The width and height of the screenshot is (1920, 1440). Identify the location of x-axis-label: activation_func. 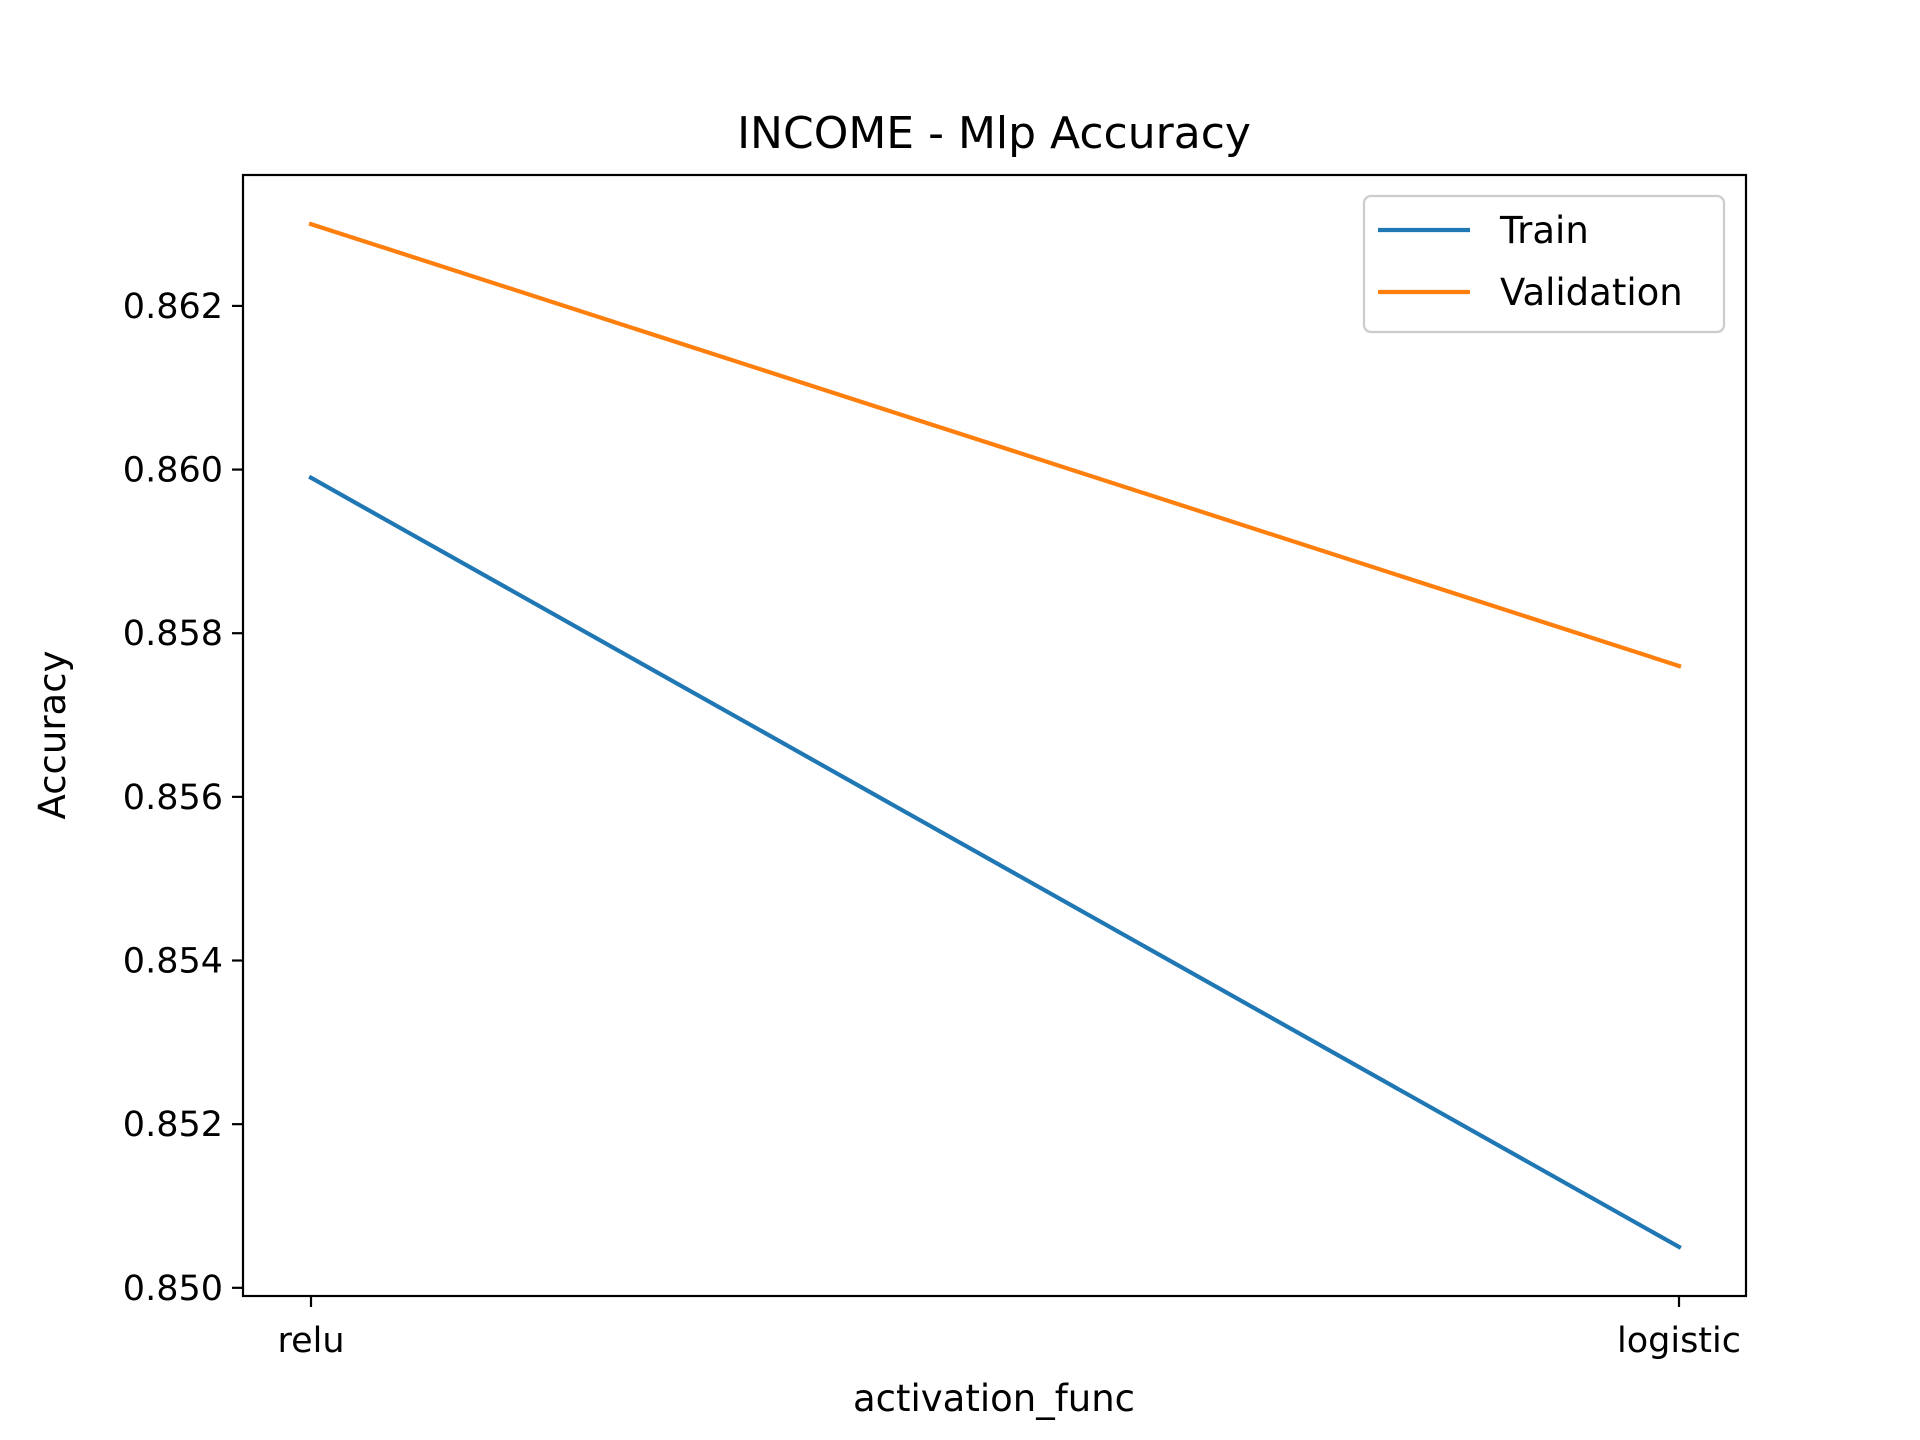
(994, 1398).